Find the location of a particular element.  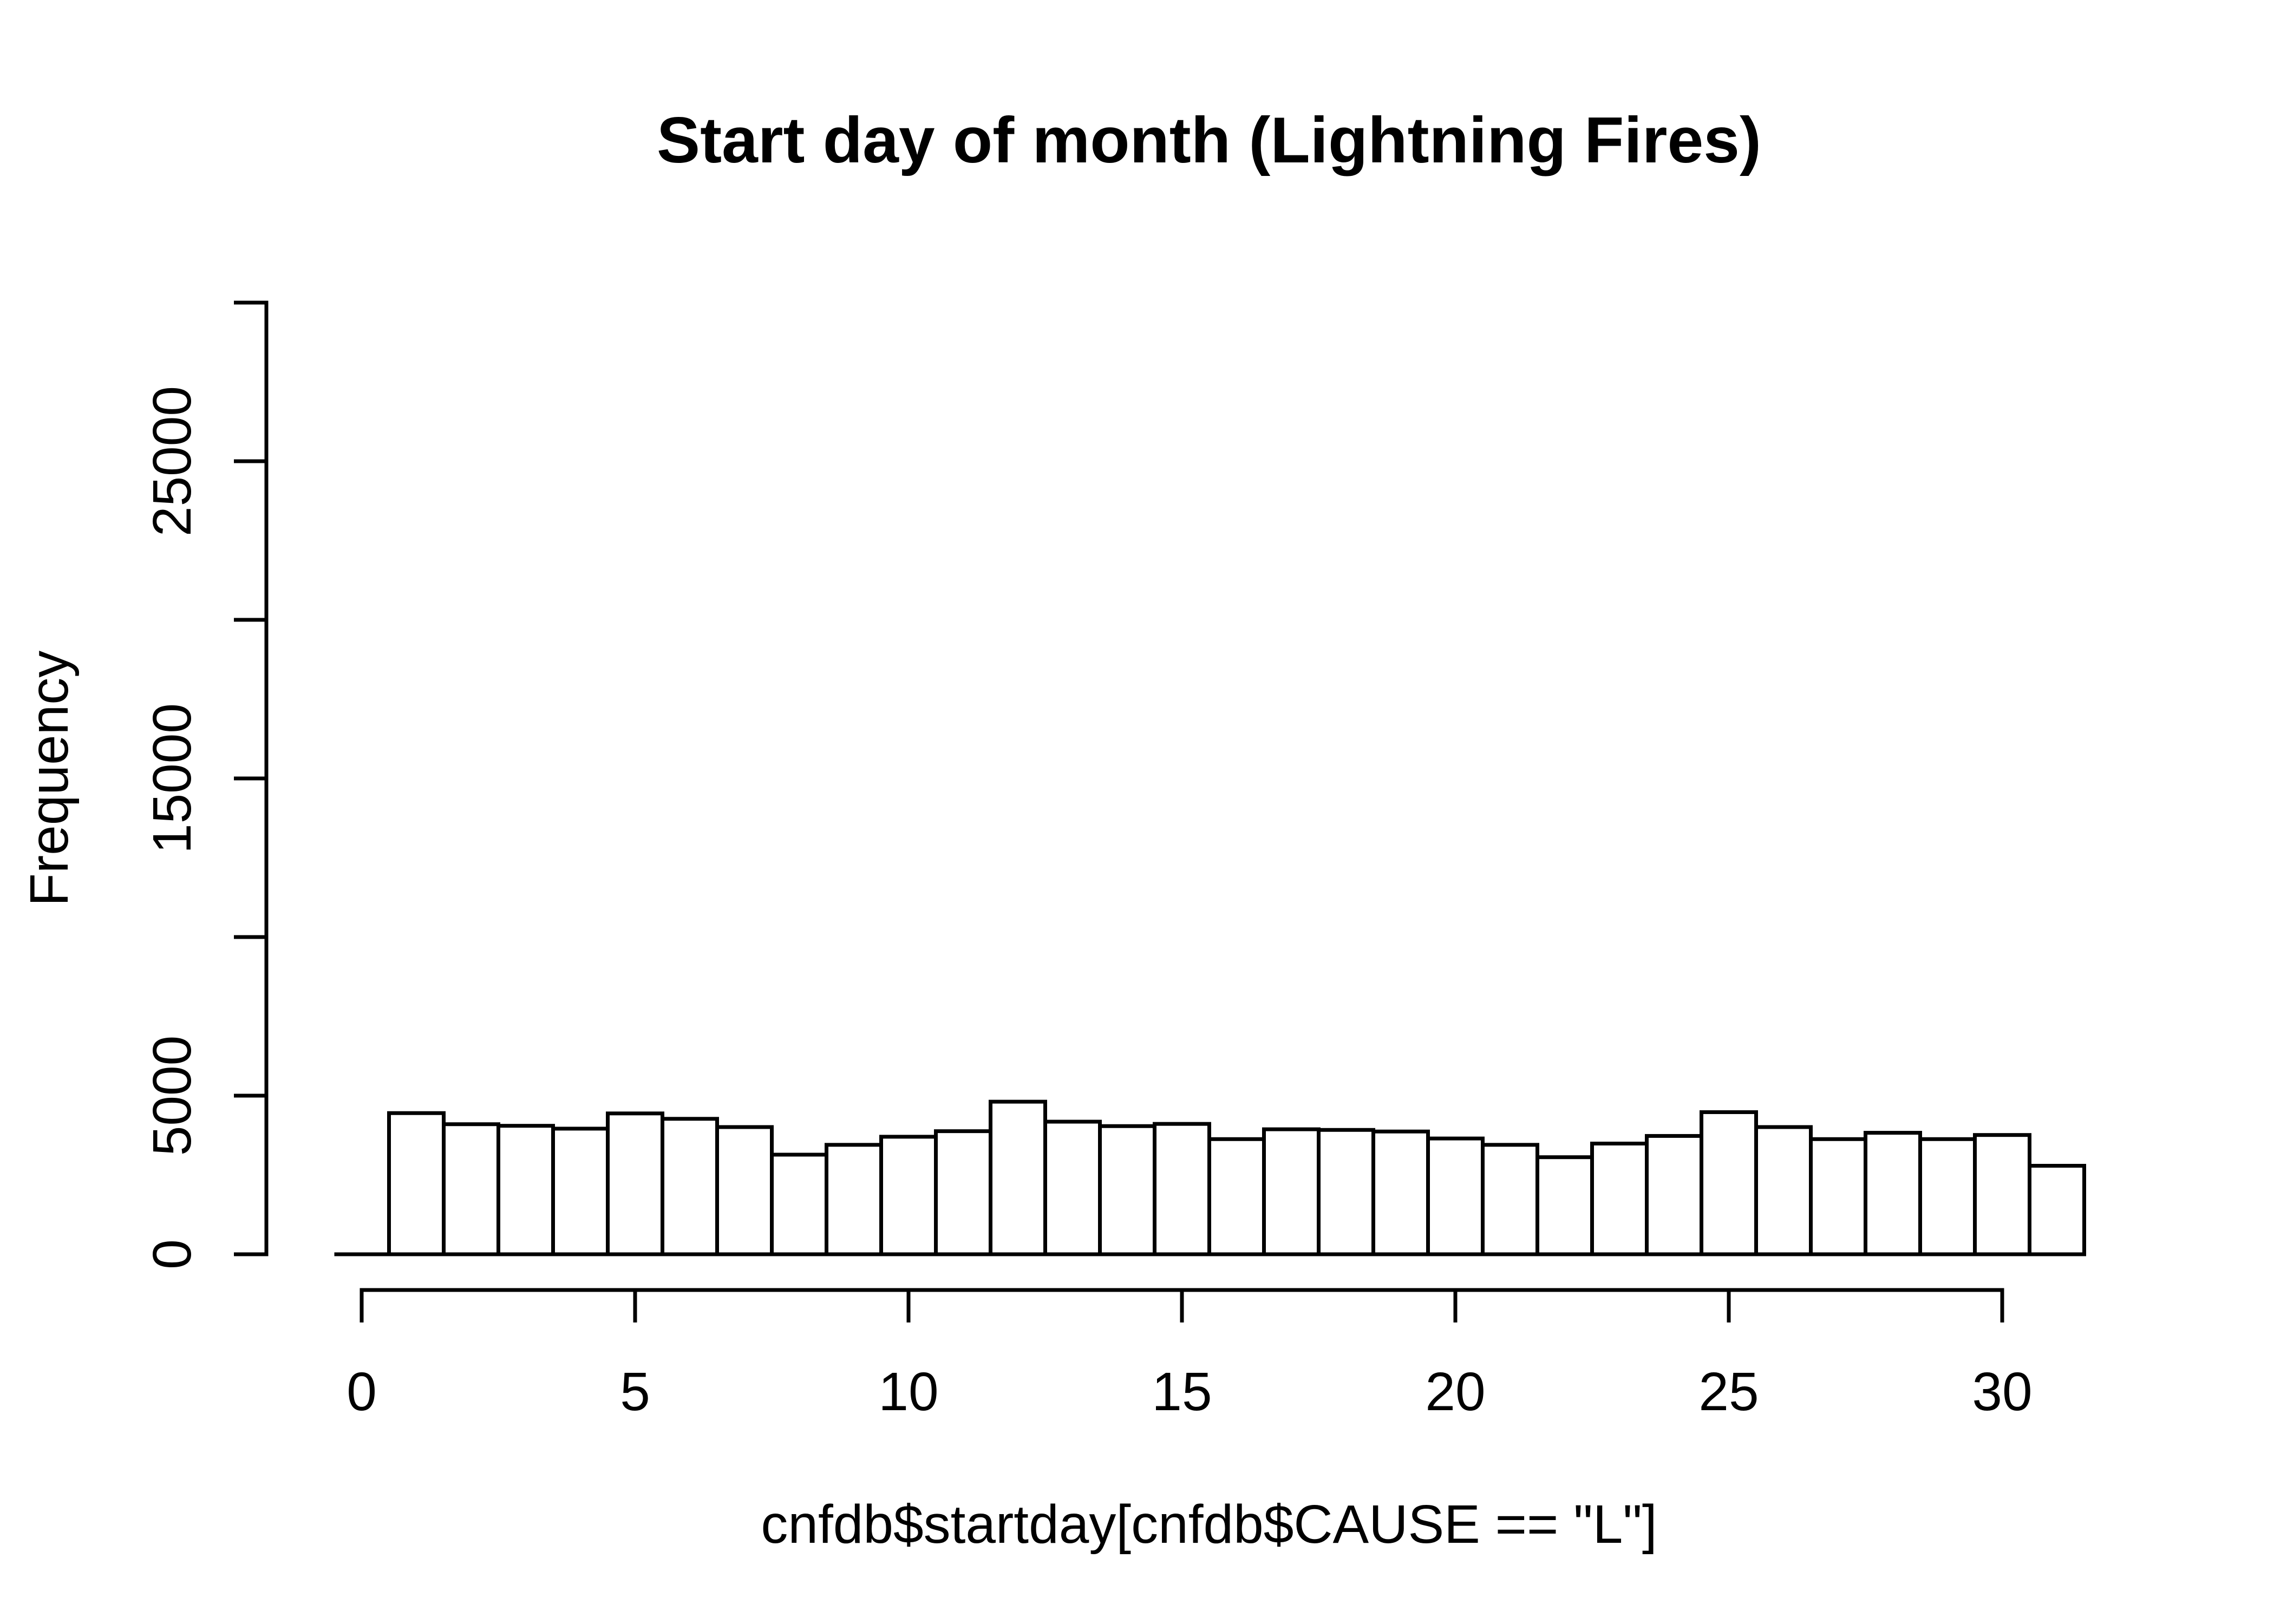

y-tick-label: 0 is located at coordinates (172, 1254).